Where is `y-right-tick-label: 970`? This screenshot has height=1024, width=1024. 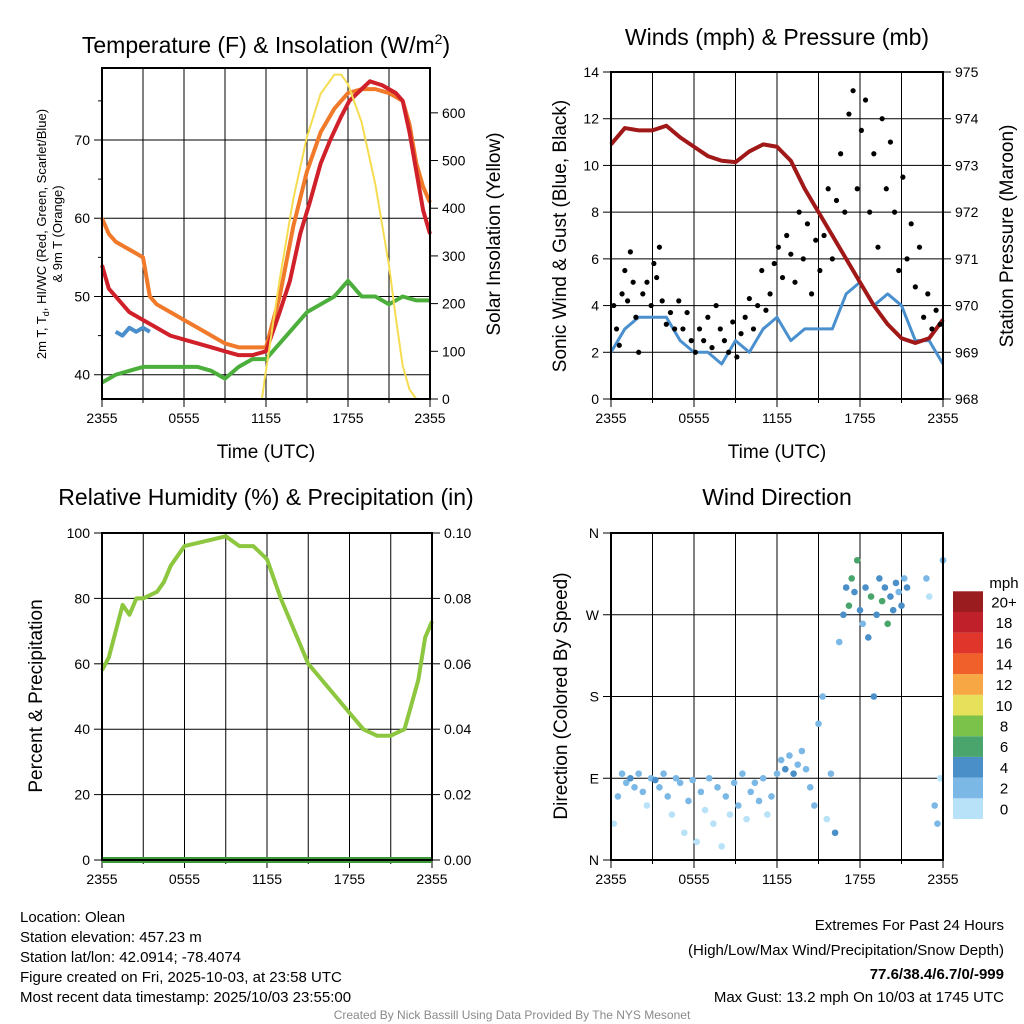
y-right-tick-label: 970 is located at coordinates (967, 306).